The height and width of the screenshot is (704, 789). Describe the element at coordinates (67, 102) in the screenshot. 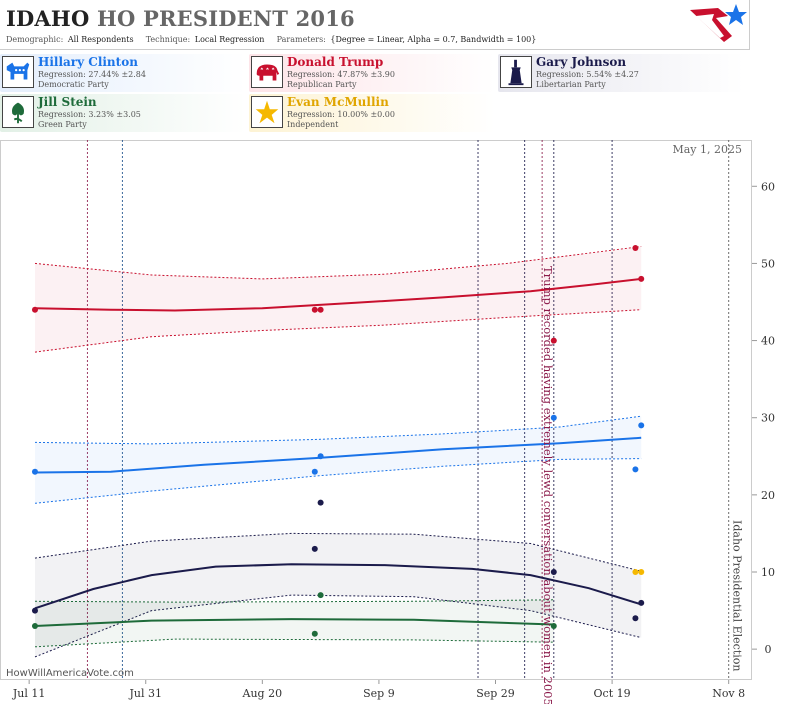

I see `candidate-name: Jill Stein` at that location.